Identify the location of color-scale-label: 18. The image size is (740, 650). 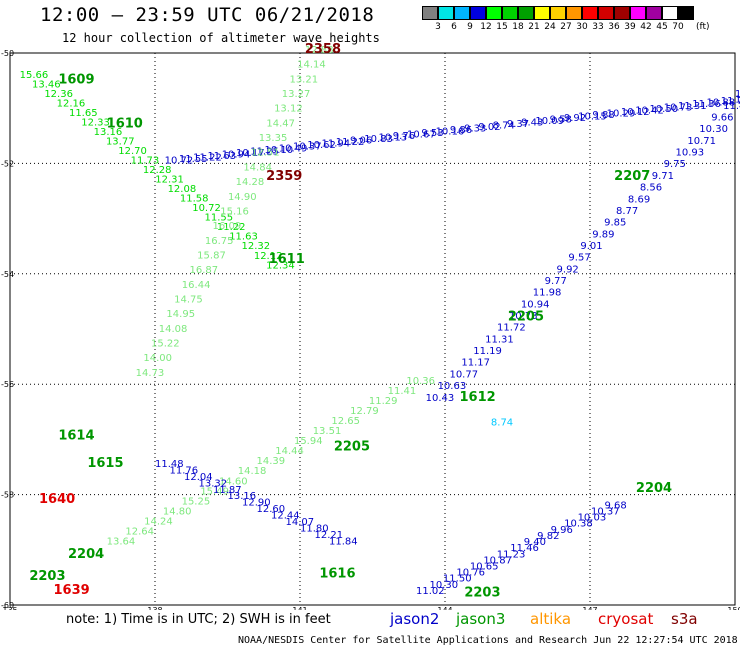
(518, 27).